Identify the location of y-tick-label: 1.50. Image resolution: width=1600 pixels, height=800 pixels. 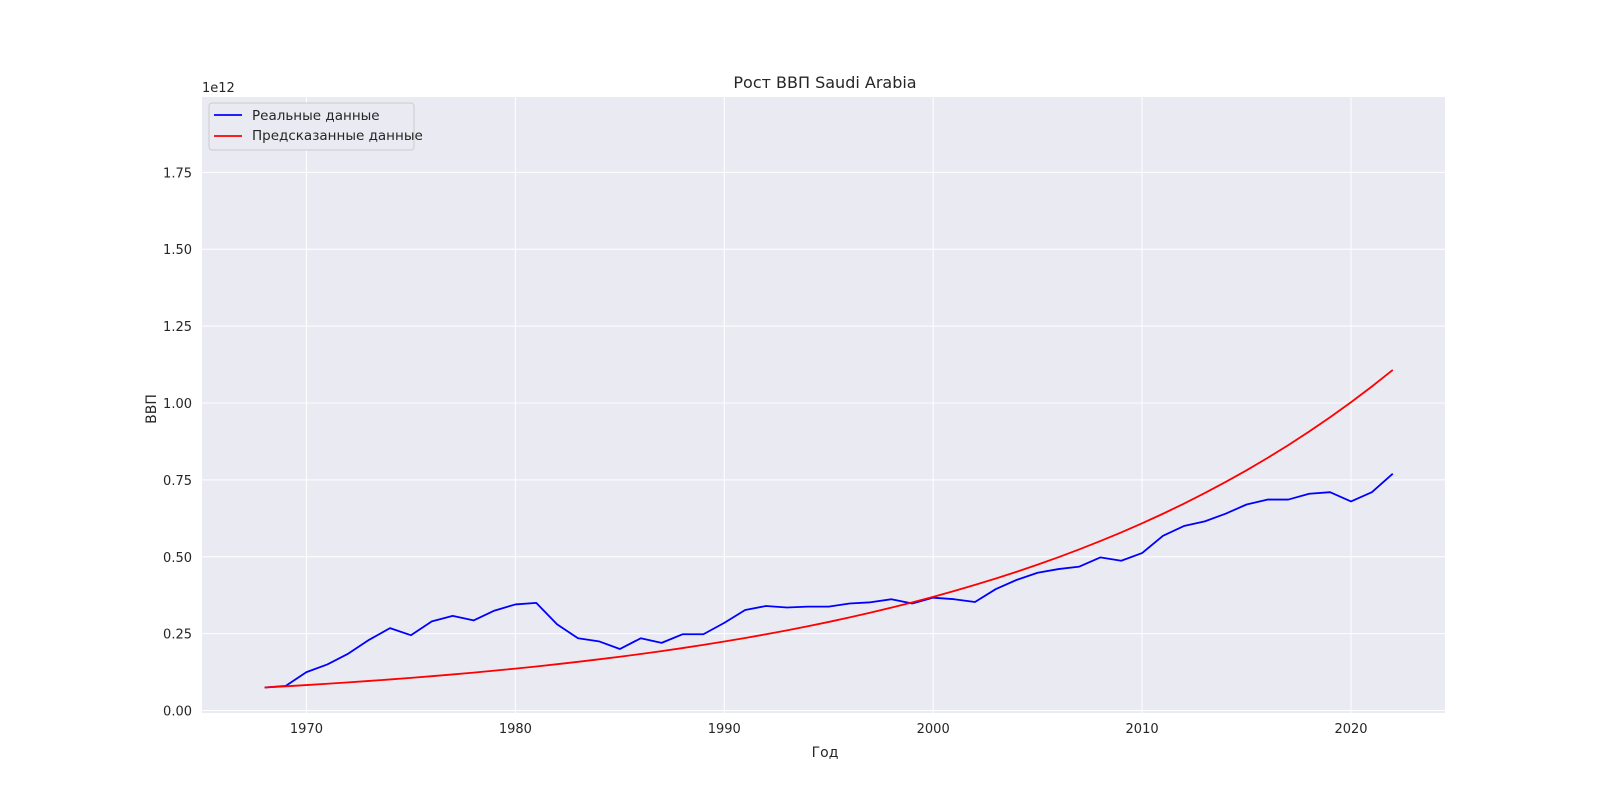
(177, 250).